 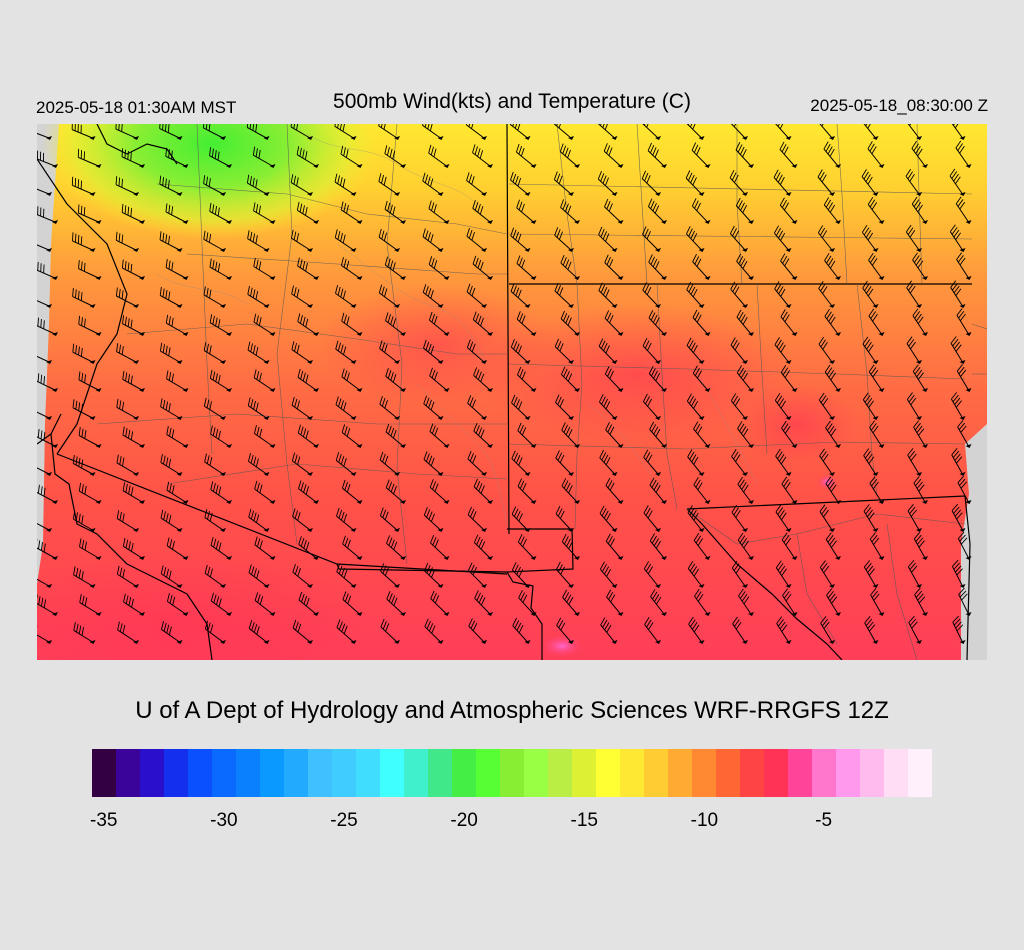 What do you see at coordinates (824, 820) in the screenshot?
I see `colorbar-tick-label: -5` at bounding box center [824, 820].